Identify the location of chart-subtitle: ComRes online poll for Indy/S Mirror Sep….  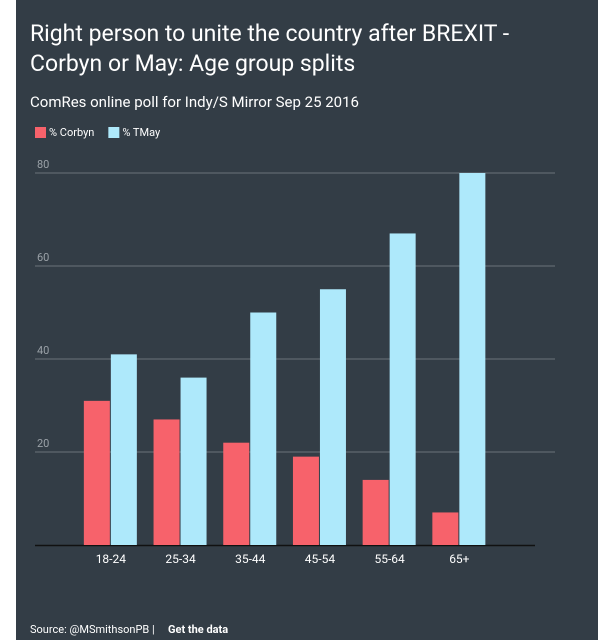
(194, 102).